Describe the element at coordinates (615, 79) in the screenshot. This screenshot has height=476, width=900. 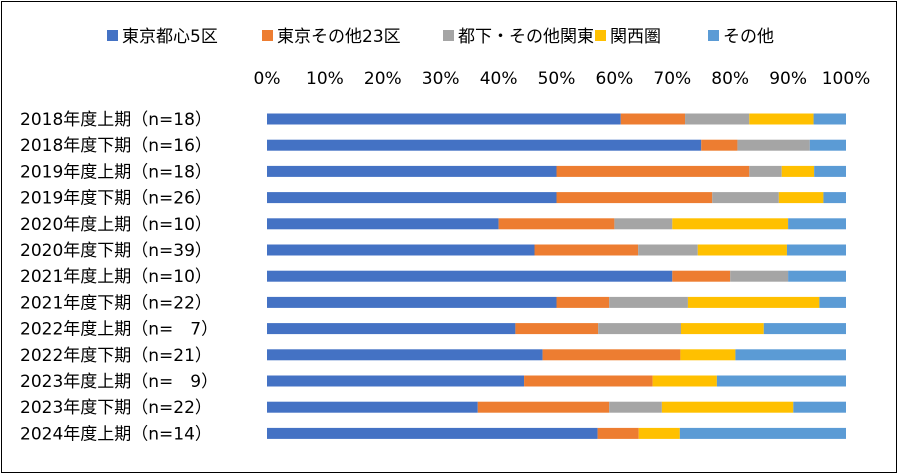
I see `x-tick-label: 60%` at that location.